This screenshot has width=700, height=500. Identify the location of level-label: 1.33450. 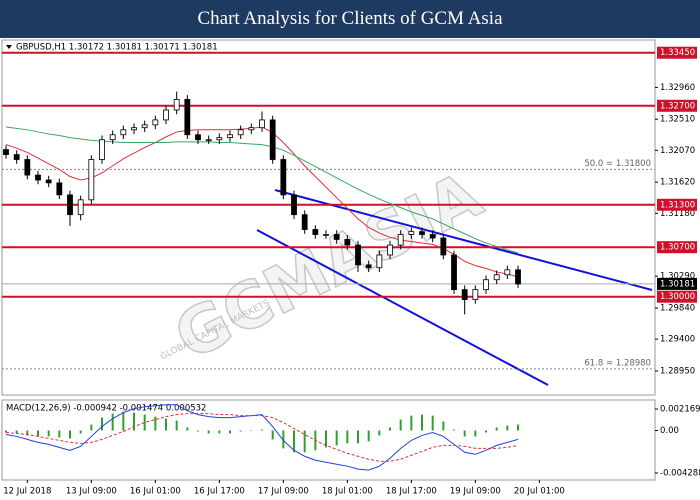
(677, 53).